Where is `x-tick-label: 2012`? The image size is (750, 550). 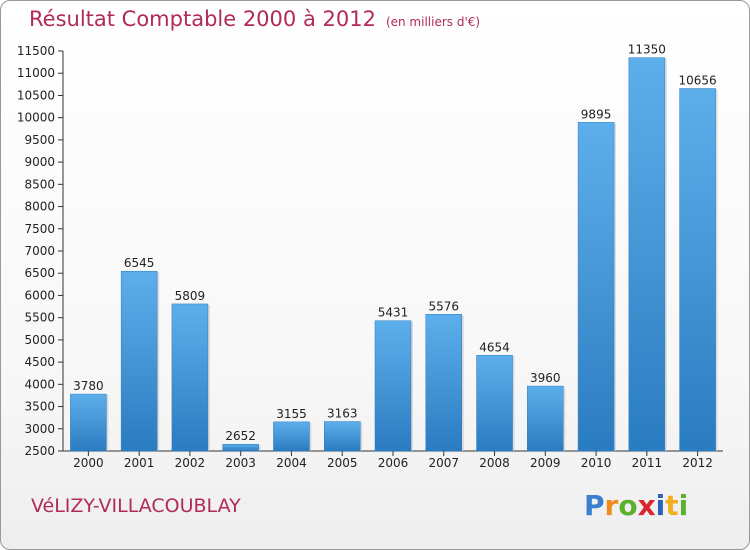 x-tick-label: 2012 is located at coordinates (697, 463).